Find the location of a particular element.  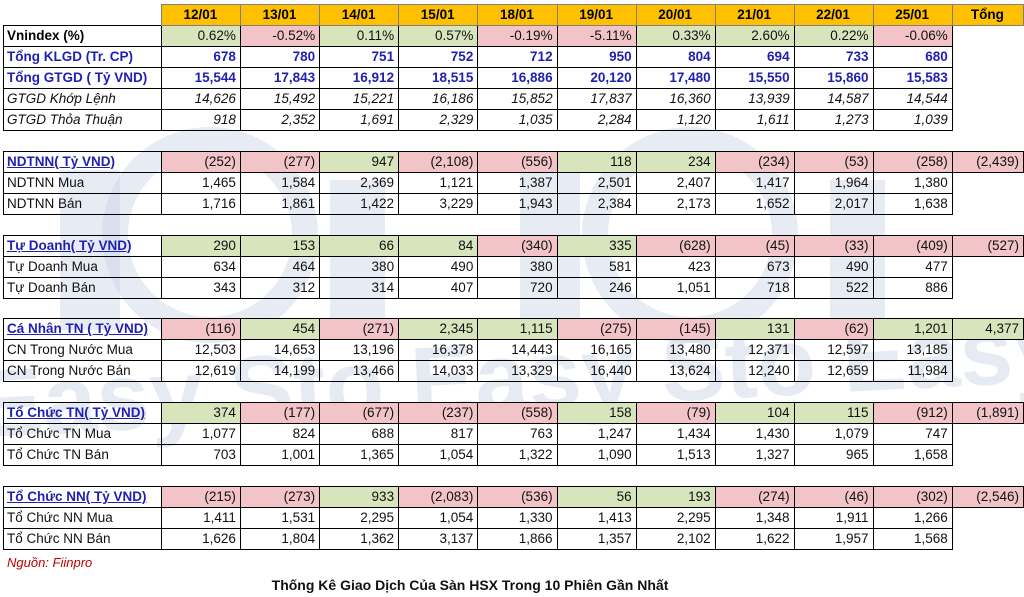

value-cell: 678 is located at coordinates (200, 57).